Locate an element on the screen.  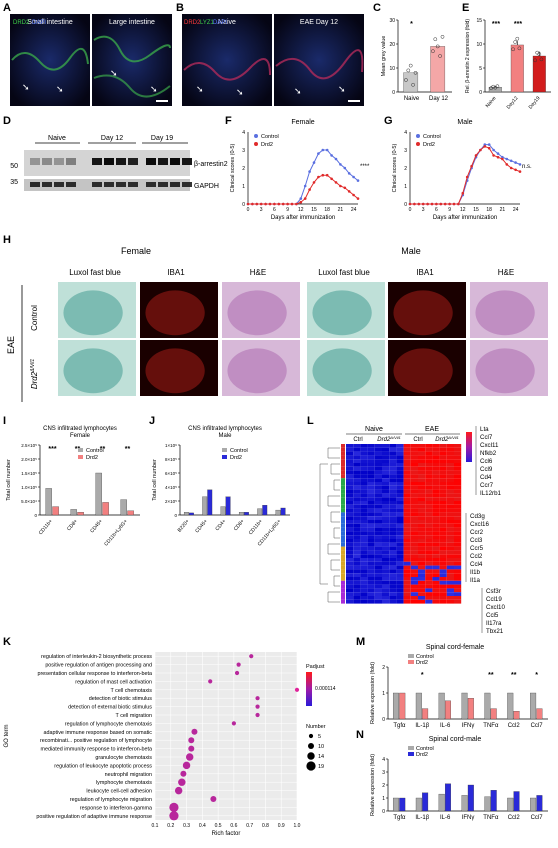
significance-marker: * is located at coordinates (422, 675).